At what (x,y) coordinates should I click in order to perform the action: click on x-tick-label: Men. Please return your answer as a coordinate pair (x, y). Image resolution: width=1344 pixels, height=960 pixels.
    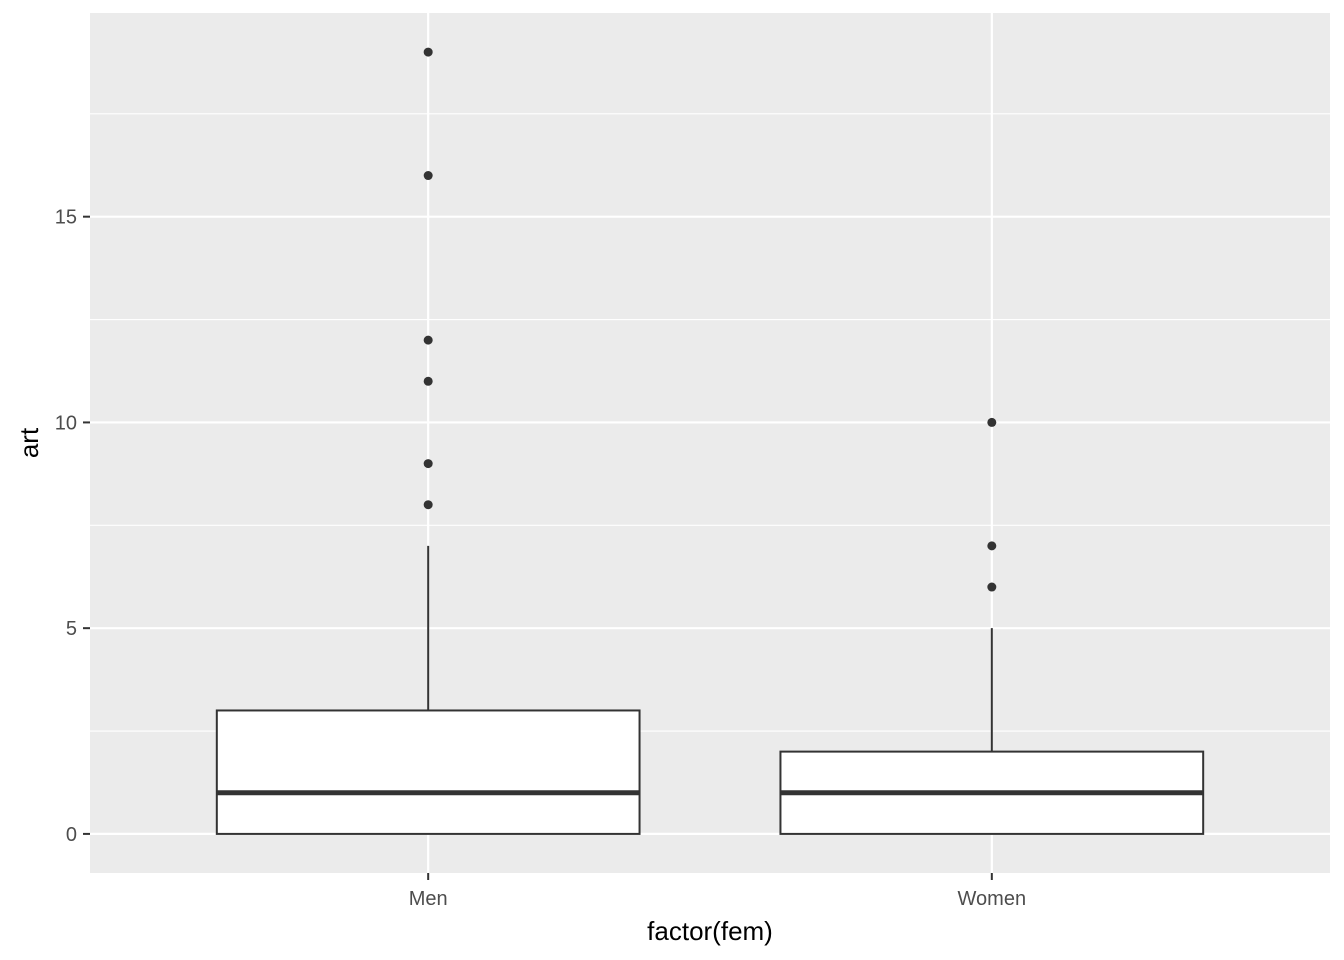
    Looking at the image, I should click on (428, 899).